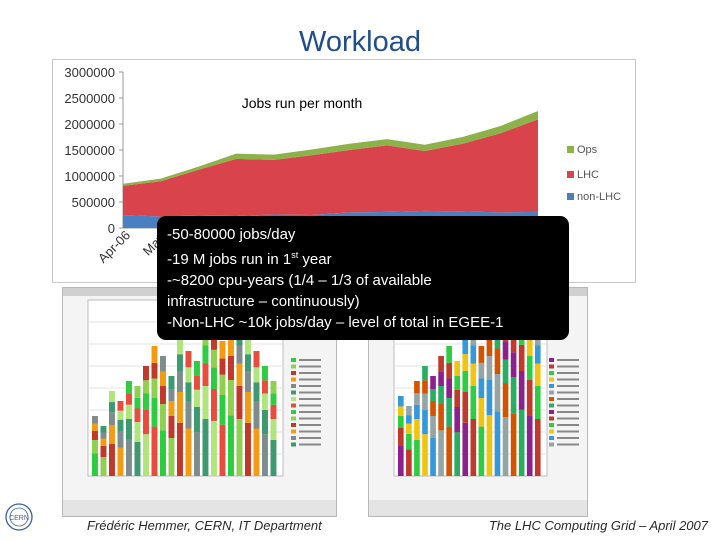 This screenshot has width=720, height=540. Describe the element at coordinates (89, 98) in the screenshot. I see `y-tick-label: 2500000` at that location.